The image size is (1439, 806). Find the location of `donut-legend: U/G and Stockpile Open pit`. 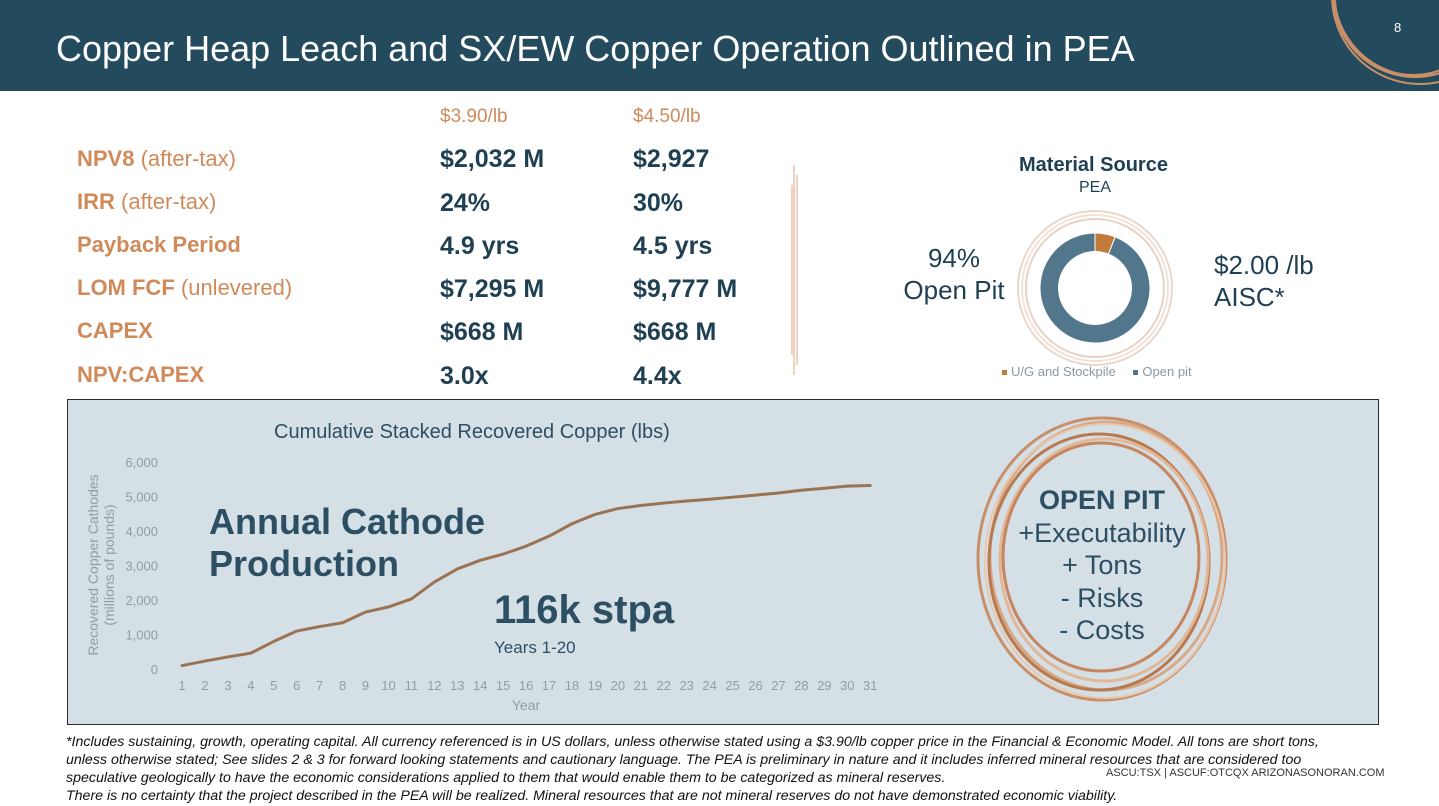

donut-legend: U/G and Stockpile Open pit is located at coordinates (1104, 371).